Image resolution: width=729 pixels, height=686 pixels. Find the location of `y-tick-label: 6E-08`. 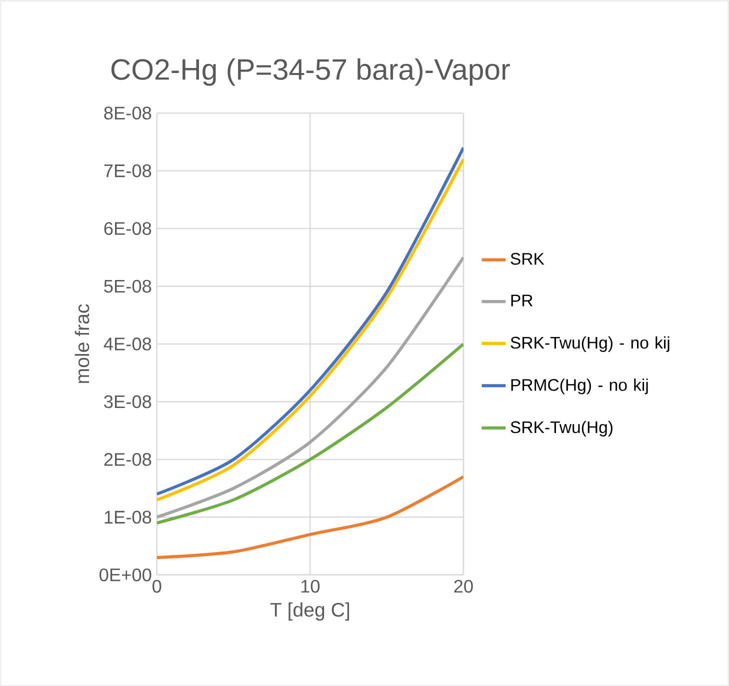

y-tick-label: 6E-08 is located at coordinates (128, 228).